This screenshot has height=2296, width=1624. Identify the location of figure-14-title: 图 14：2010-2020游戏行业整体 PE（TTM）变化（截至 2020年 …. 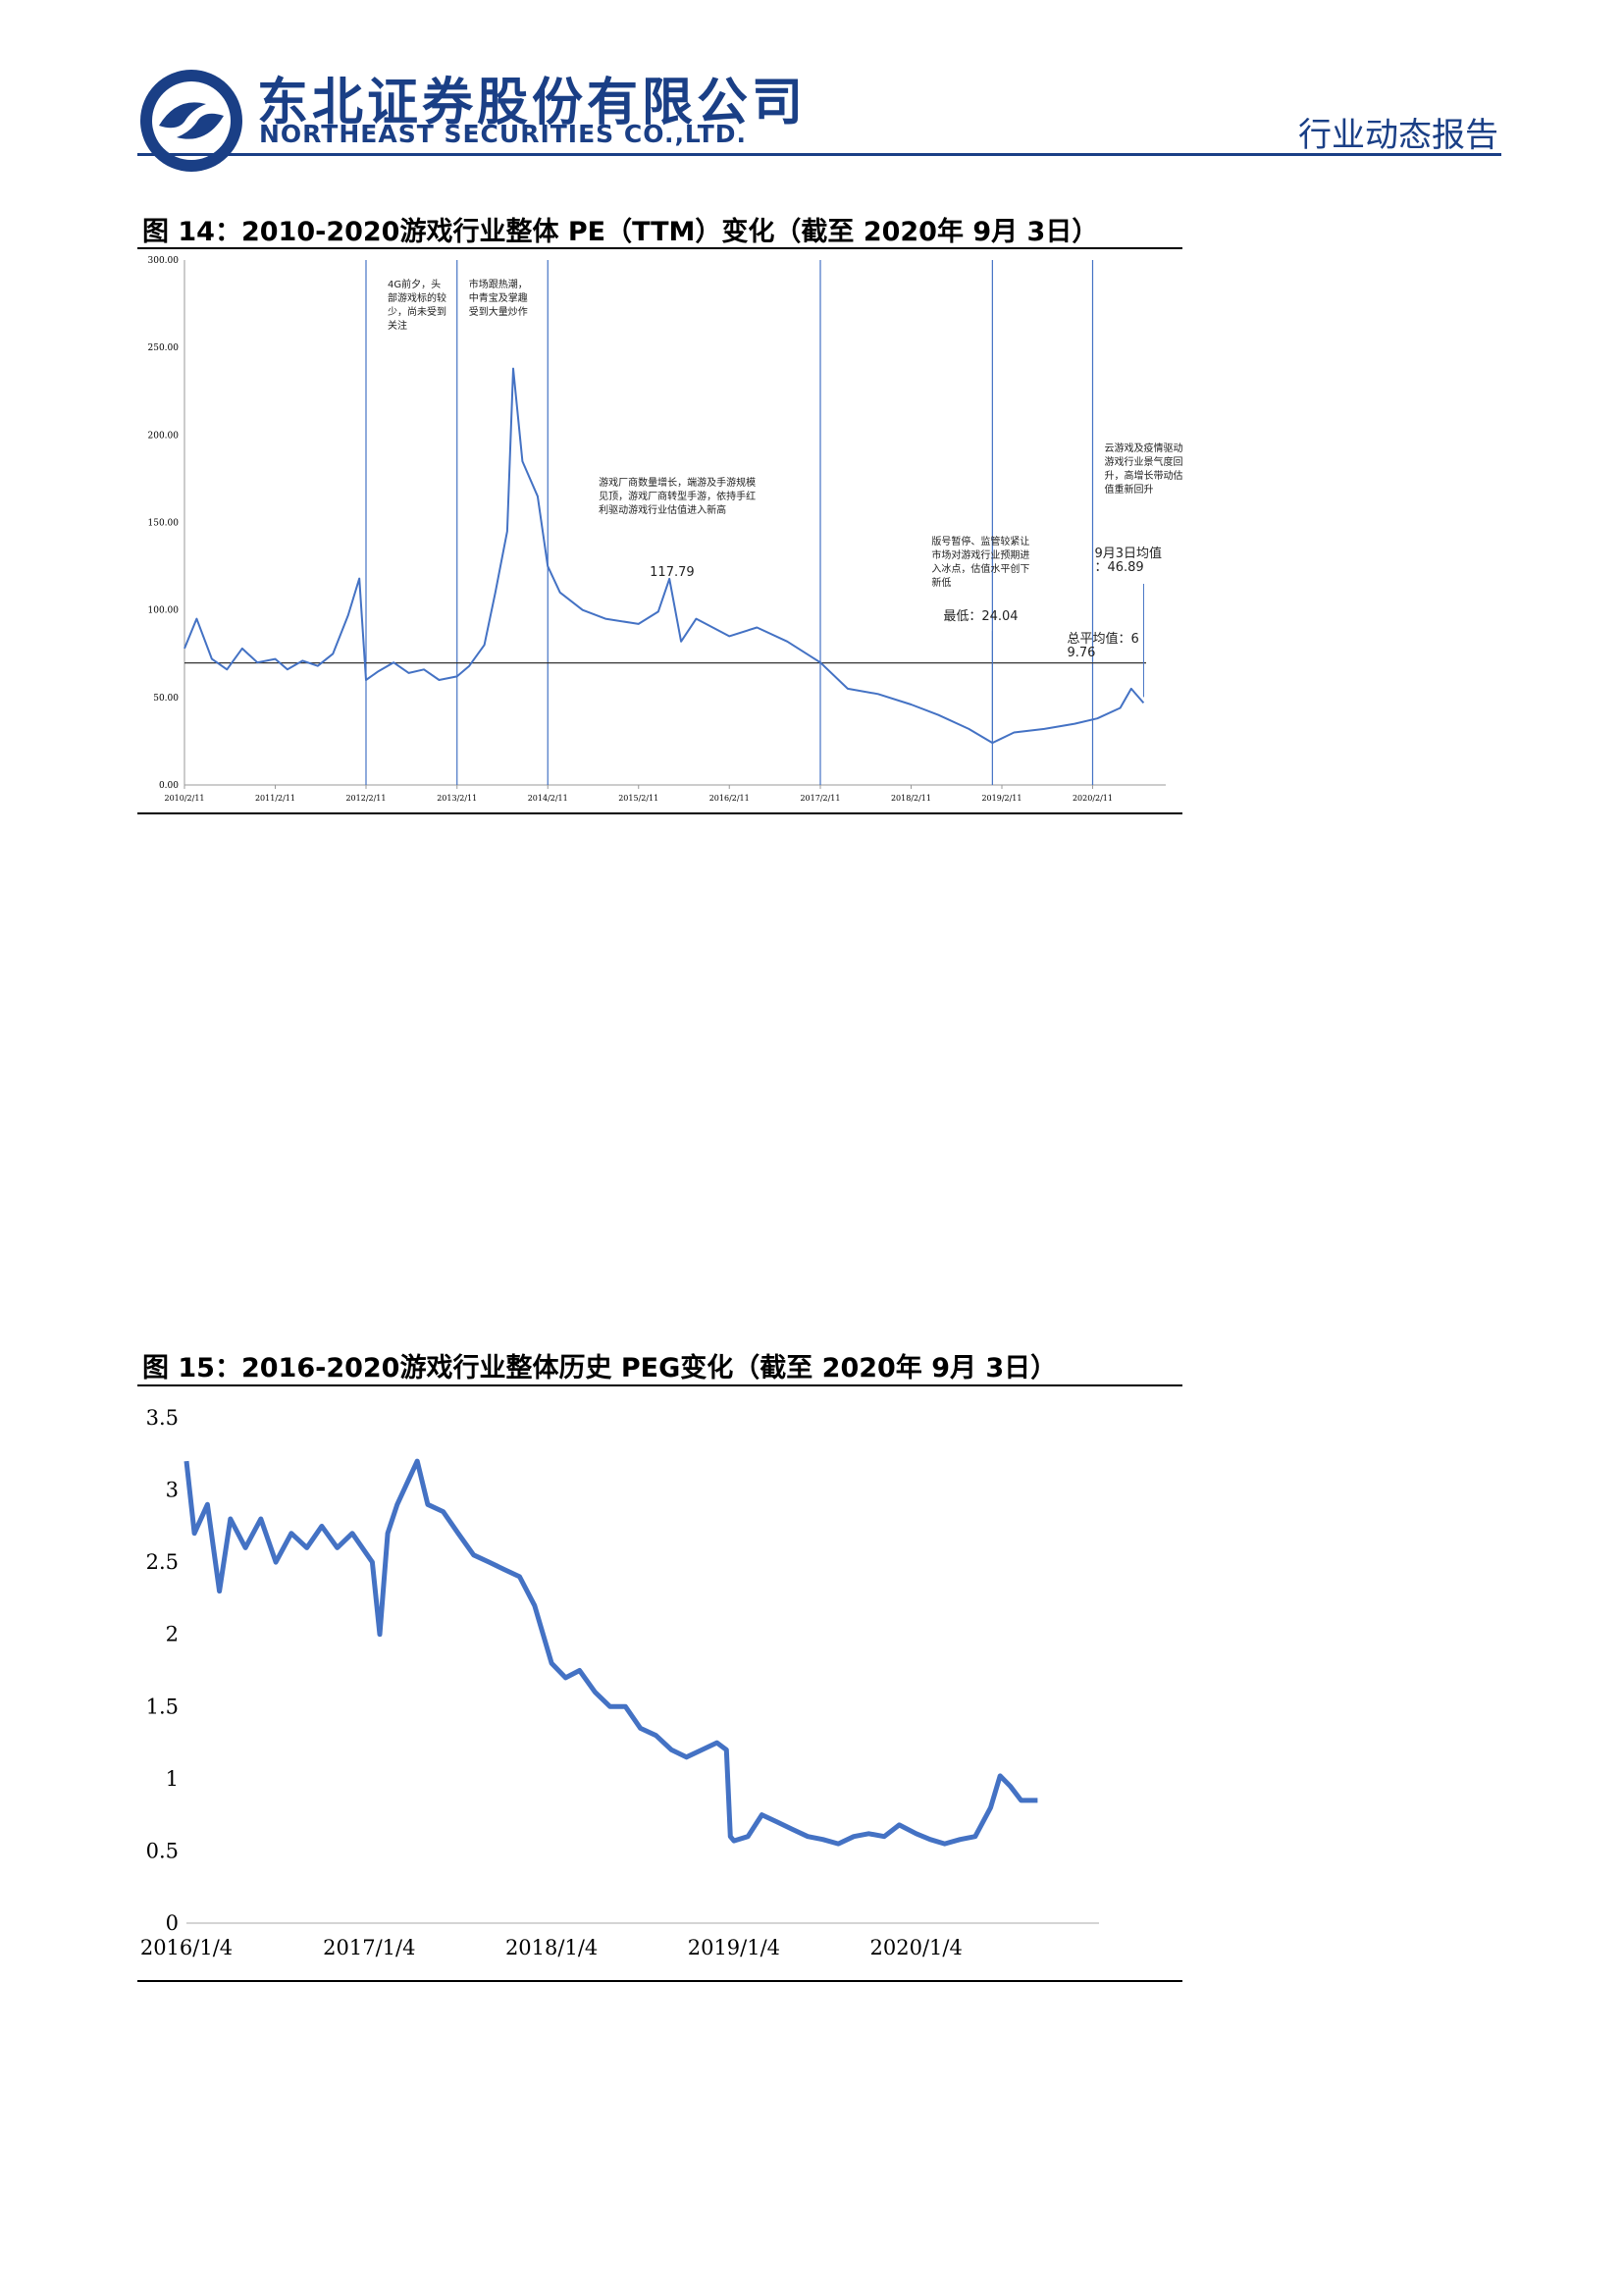
(620, 232).